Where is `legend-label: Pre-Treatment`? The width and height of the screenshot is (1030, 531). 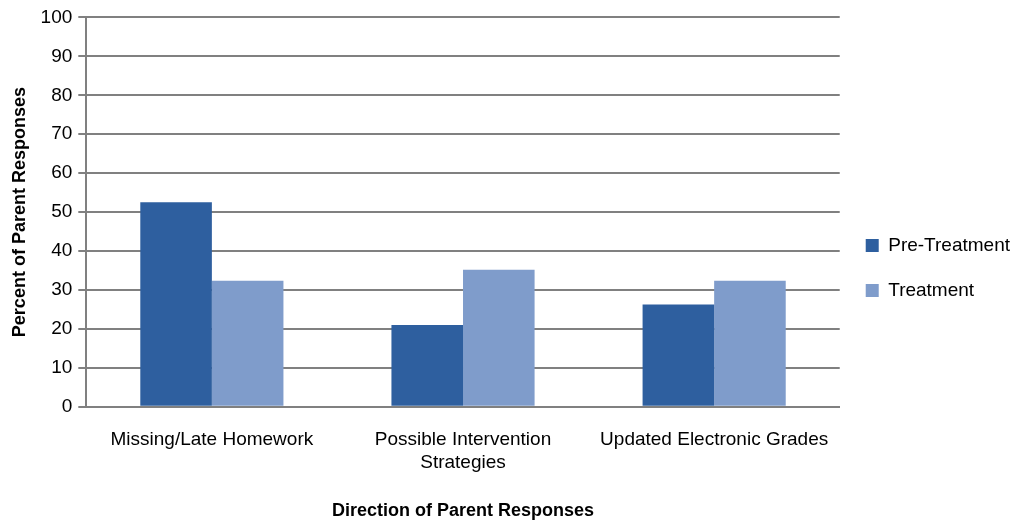
legend-label: Pre-Treatment is located at coordinates (949, 244).